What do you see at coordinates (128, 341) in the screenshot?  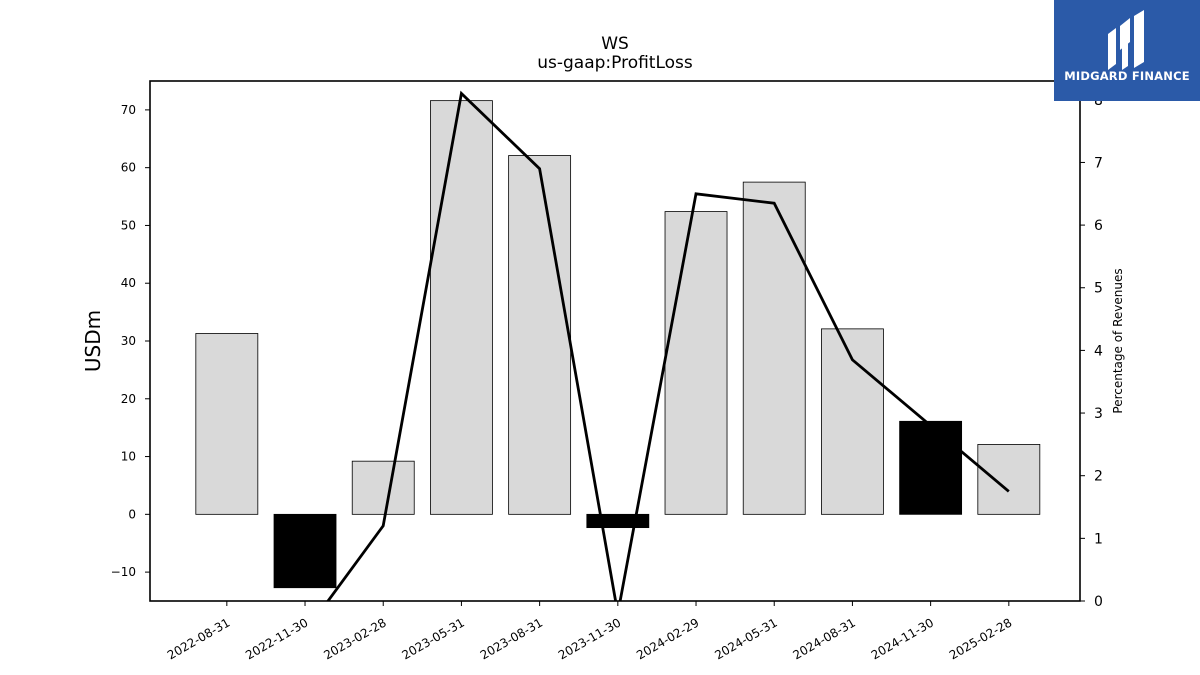 I see `y-tick-label: 30` at bounding box center [128, 341].